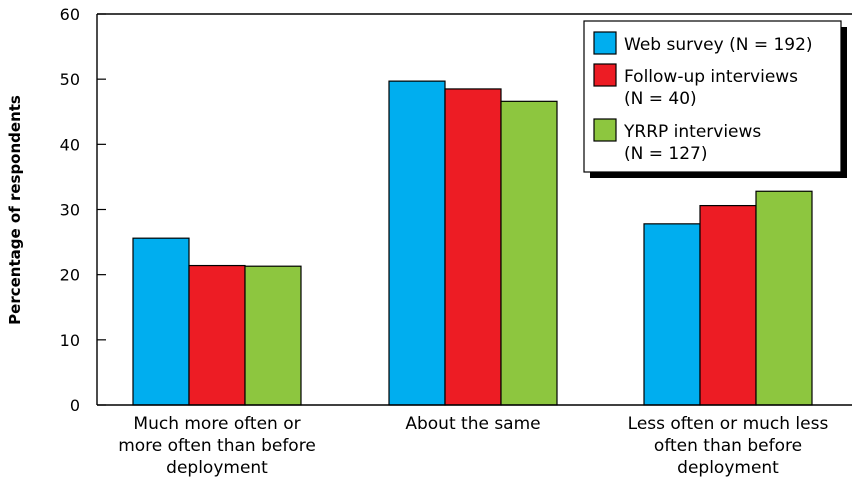 The height and width of the screenshot is (487, 854). I want to click on legend-label: Follow-up interviews (N = 40), so click(711, 88).